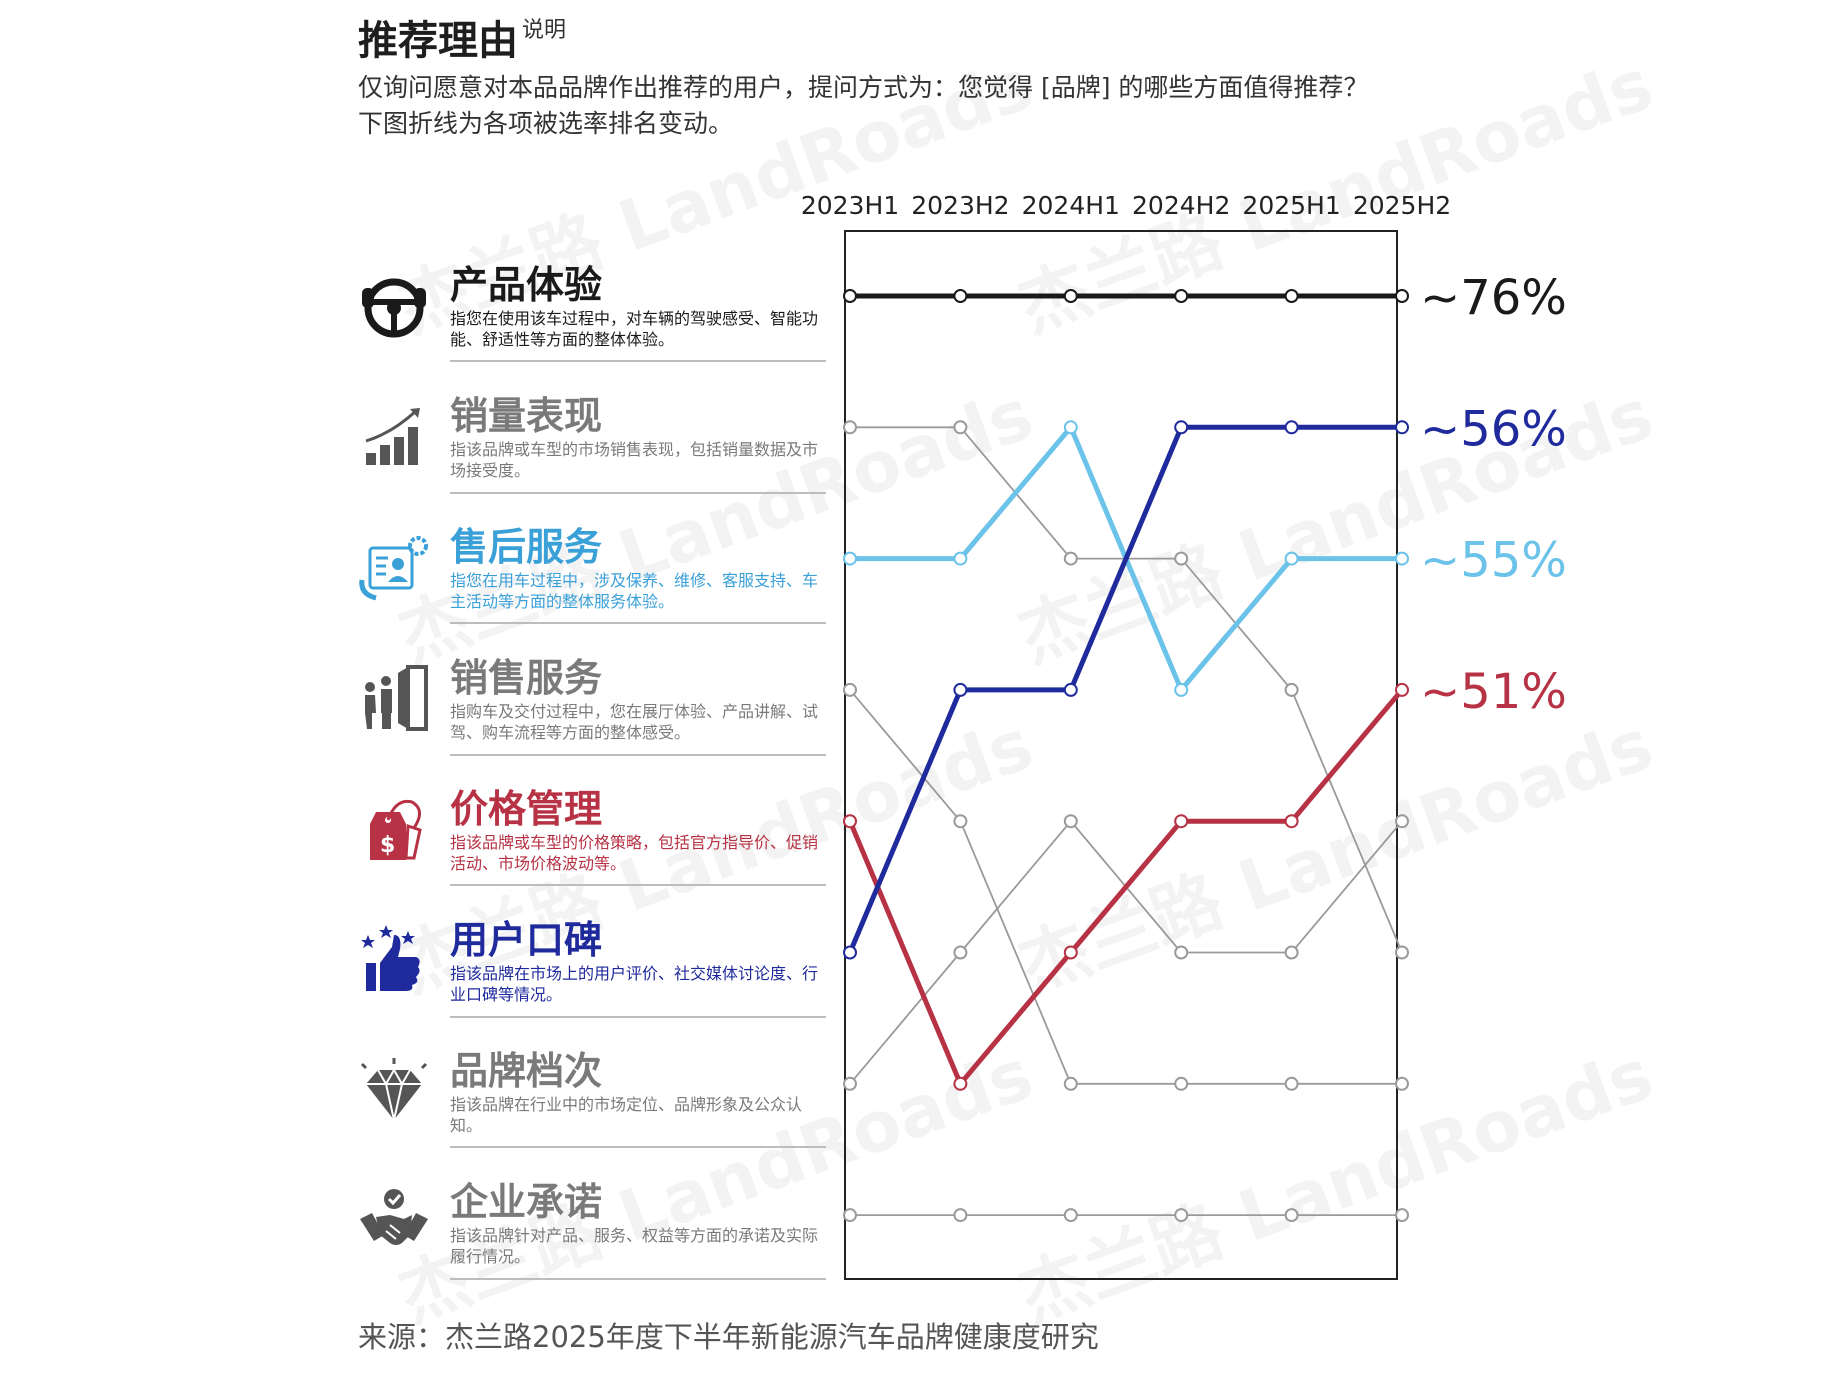  I want to click on category-desc: 指您在使用该车过程中，对车辆的驾驶感受、智能功能、舒适性等方面的整体体验。, so click(634, 329).